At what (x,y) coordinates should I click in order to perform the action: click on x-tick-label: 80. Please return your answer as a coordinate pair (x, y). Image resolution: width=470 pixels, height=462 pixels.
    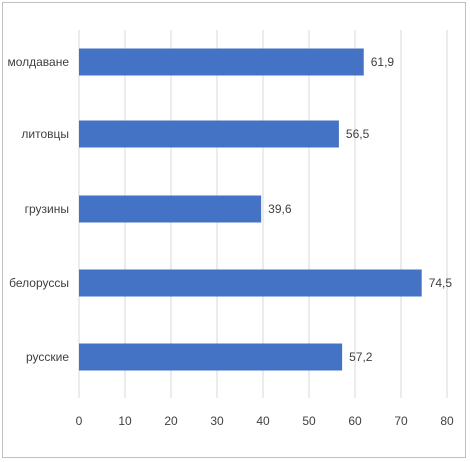
    Looking at the image, I should click on (447, 421).